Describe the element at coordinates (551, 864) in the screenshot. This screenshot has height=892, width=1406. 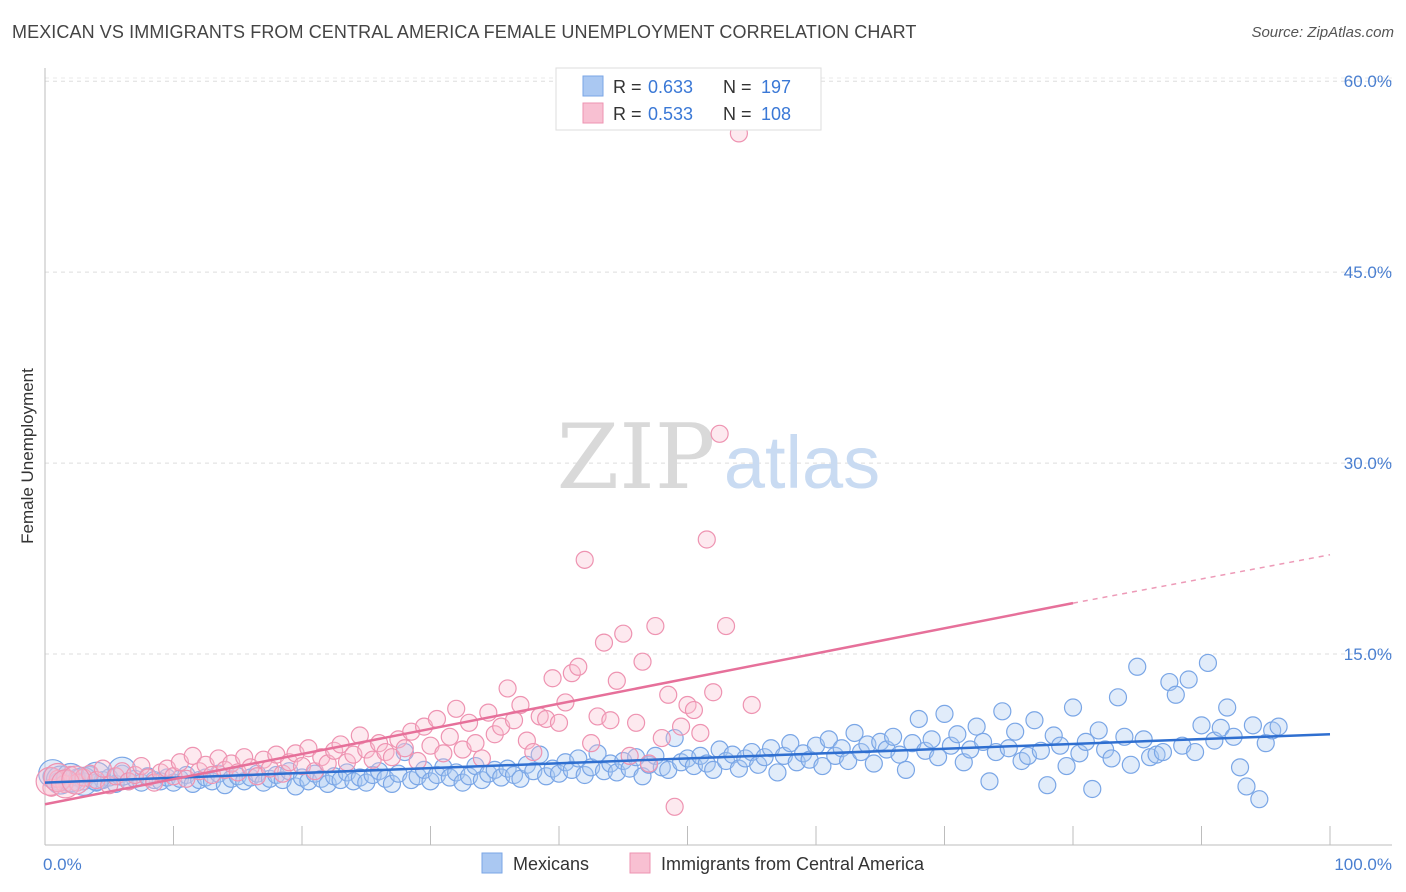
I see `bottom-legend-label-0: Mexicans` at that location.